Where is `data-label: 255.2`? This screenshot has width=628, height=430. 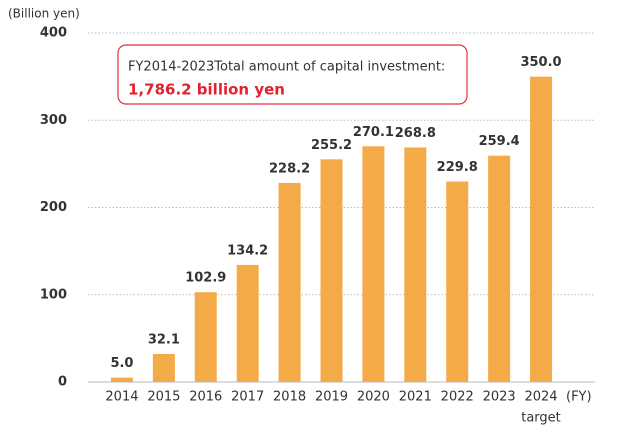 data-label: 255.2 is located at coordinates (331, 145).